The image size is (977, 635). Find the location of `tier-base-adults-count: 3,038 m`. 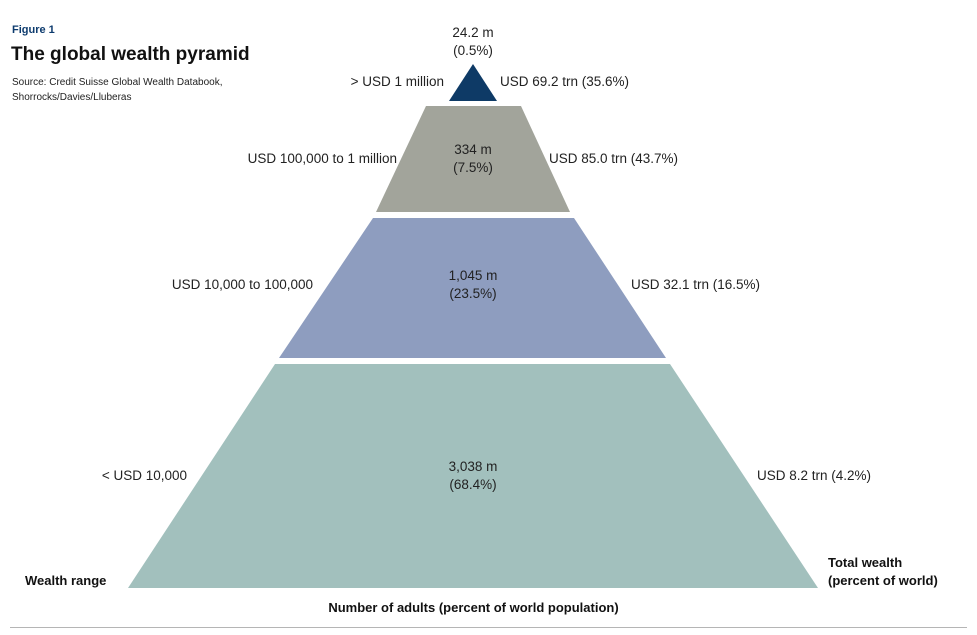

tier-base-adults-count: 3,038 m is located at coordinates (473, 466).